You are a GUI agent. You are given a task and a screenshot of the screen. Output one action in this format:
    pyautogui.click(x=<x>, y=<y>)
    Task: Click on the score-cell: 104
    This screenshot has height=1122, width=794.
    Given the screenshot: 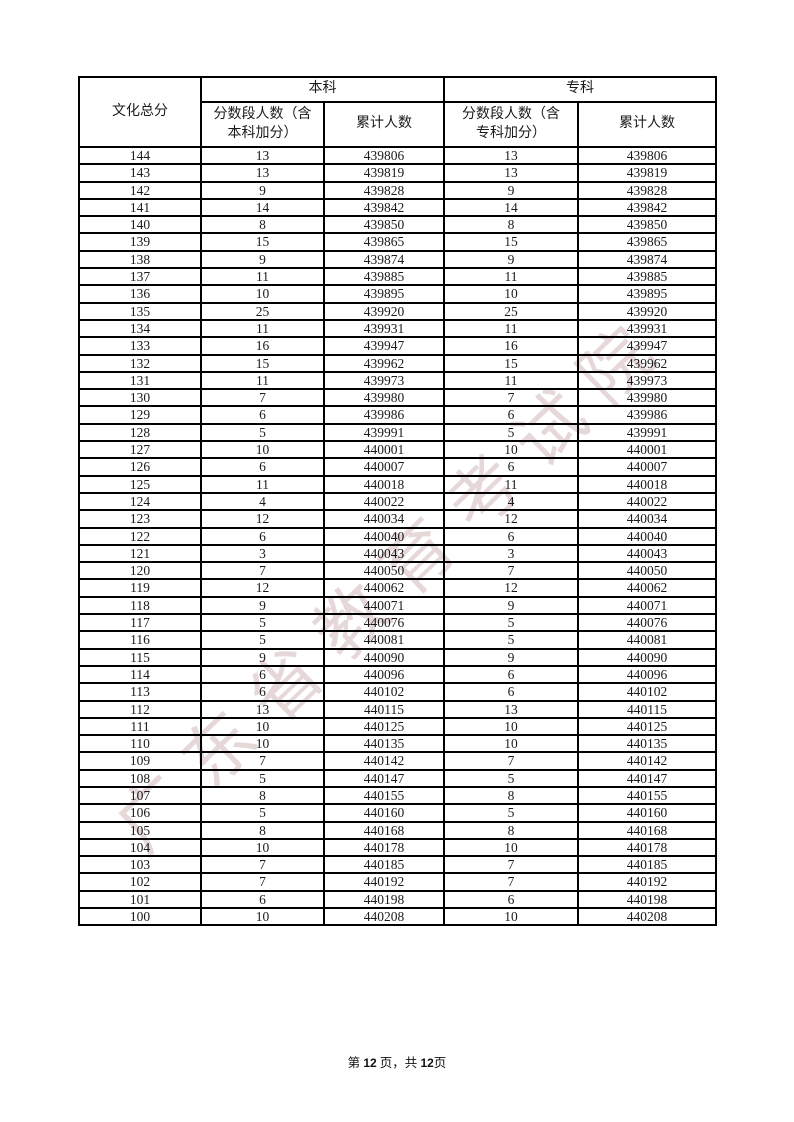 What is the action you would take?
    pyautogui.click(x=140, y=847)
    